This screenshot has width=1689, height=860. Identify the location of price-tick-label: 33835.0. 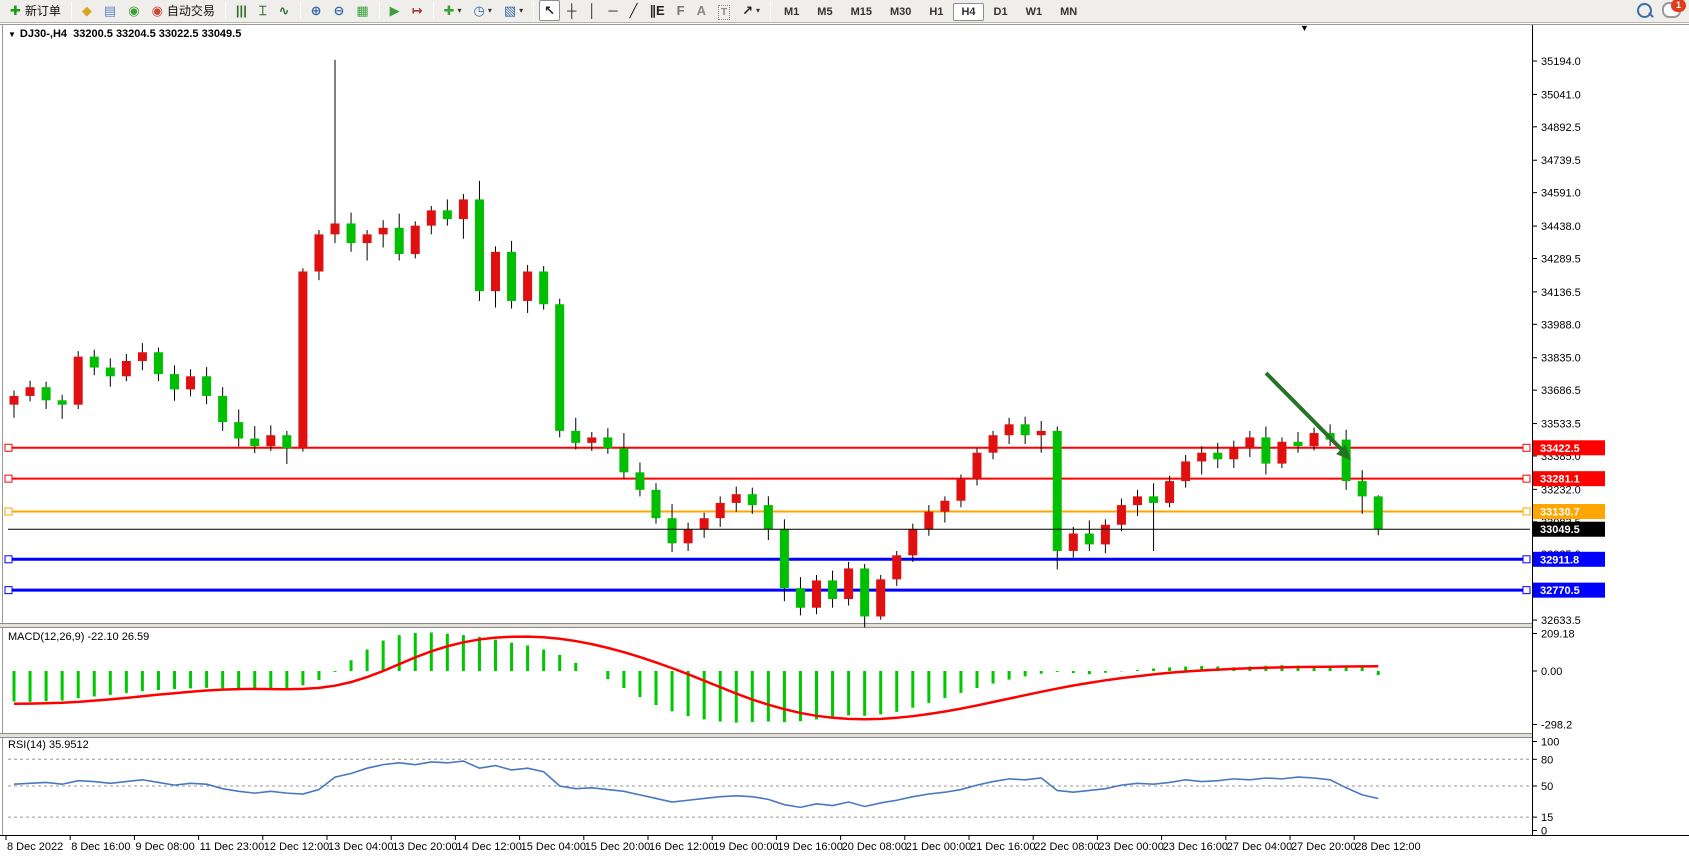
(1561, 359).